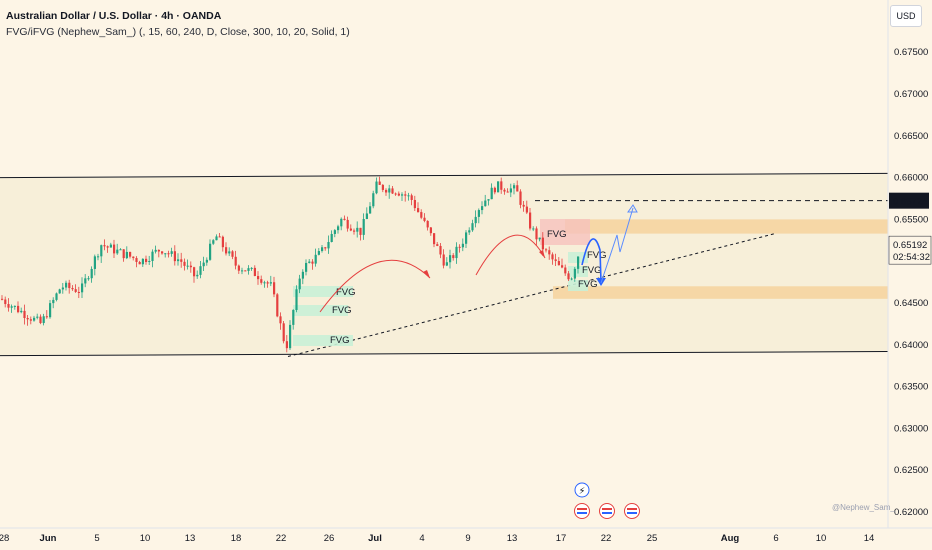  Describe the element at coordinates (512, 538) in the screenshot. I see `time-tick-label: 13` at that location.